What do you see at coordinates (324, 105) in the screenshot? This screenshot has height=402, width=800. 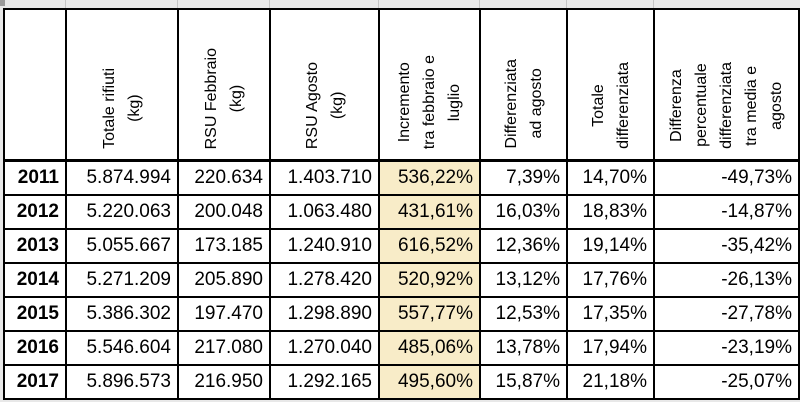 I see `column-header-label: RSU Agosto (kg)` at bounding box center [324, 105].